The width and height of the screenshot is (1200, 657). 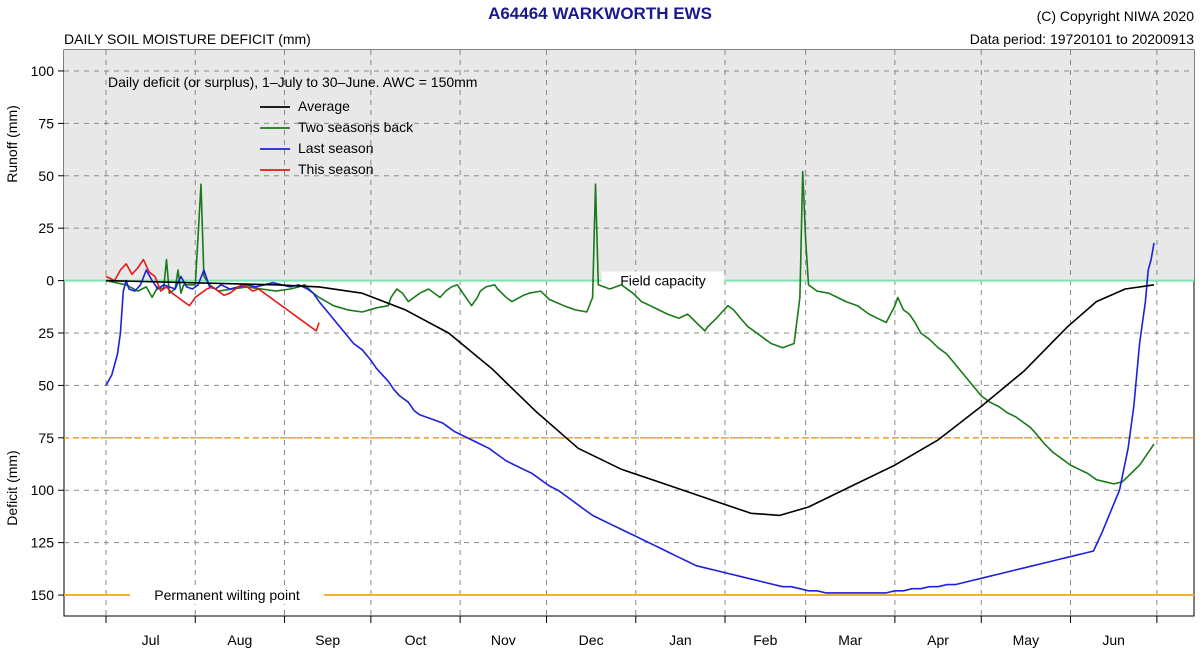 I want to click on x-tick-label: Sep, so click(x=327, y=640).